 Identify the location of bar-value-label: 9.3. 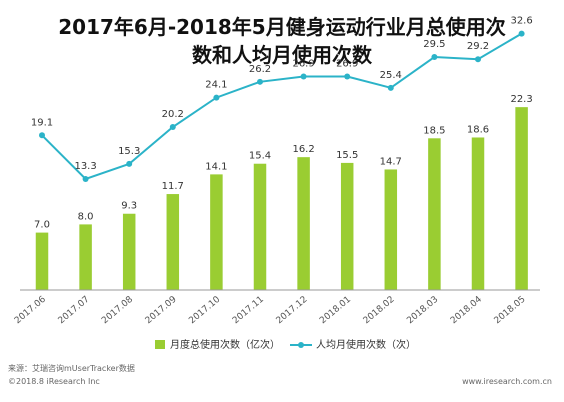
(129, 206).